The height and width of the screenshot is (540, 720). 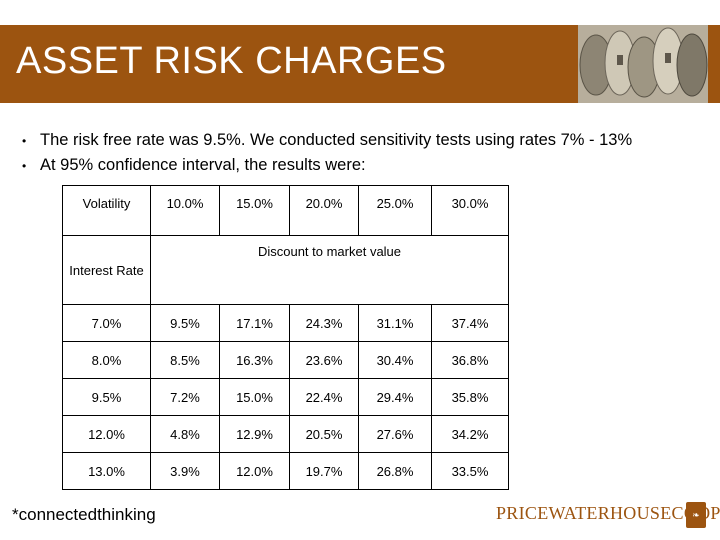 I want to click on value-cell: 29.4%, so click(x=395, y=397).